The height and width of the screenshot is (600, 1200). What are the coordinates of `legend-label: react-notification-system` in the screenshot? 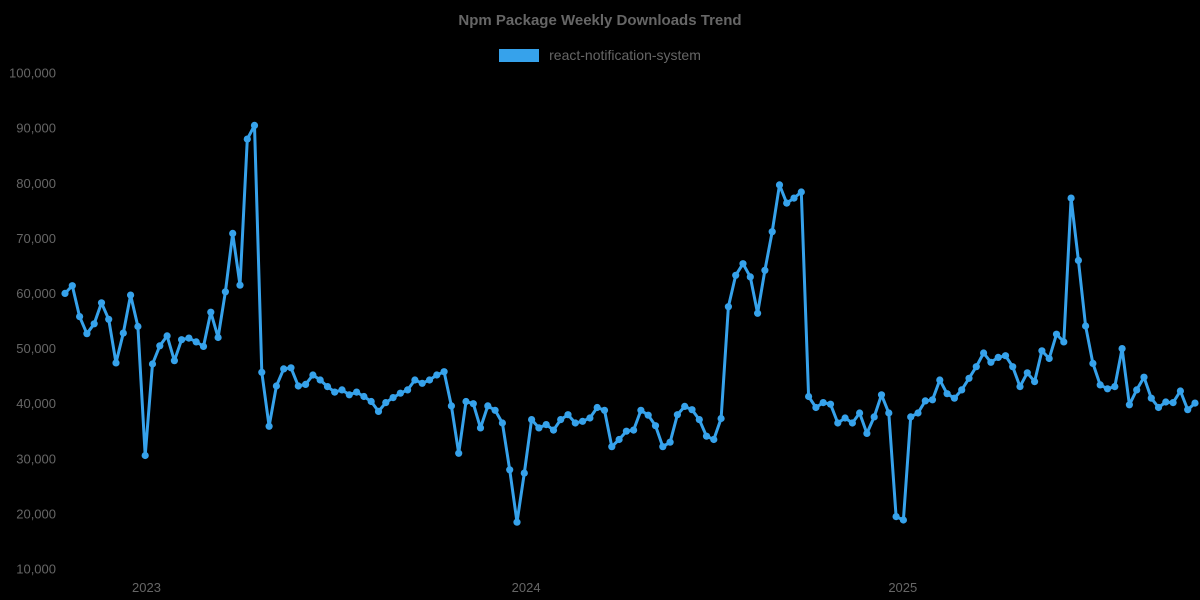 It's located at (625, 55).